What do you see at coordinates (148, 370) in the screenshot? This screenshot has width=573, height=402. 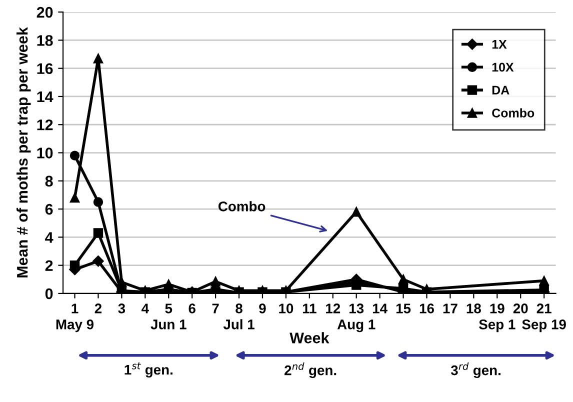 I see `text: 1$^{st}$ gen.` at bounding box center [148, 370].